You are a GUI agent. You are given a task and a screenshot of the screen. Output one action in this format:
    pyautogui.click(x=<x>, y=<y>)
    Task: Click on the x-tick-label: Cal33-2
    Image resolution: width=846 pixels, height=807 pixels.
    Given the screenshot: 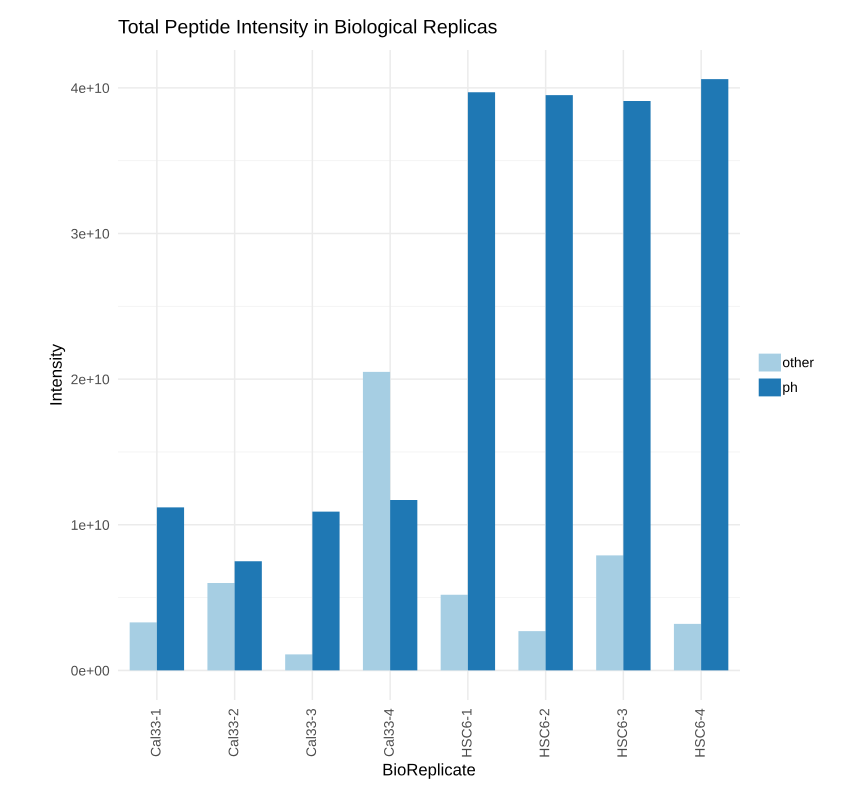 What is the action you would take?
    pyautogui.click(x=233, y=732)
    